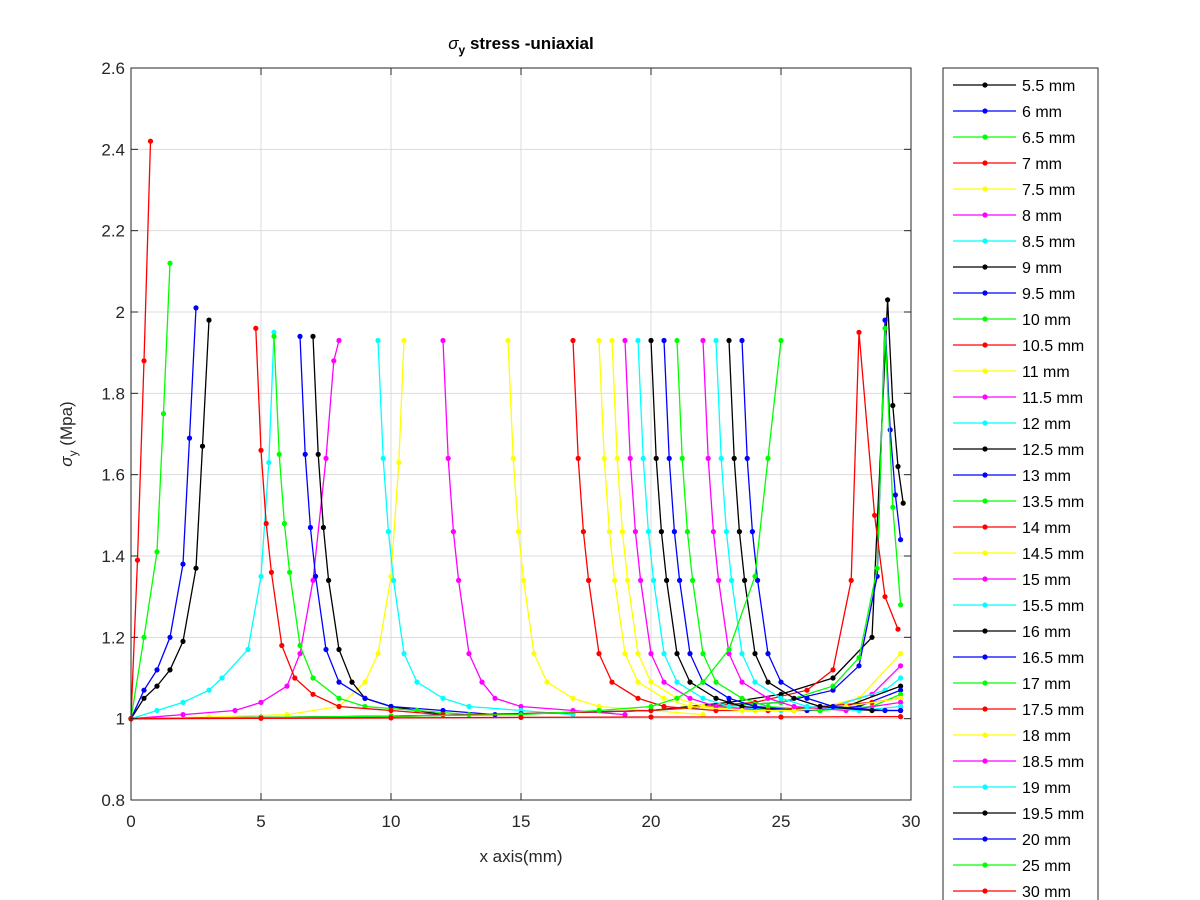 This screenshot has width=1200, height=900. Describe the element at coordinates (1007, 216) in the screenshot. I see `legend-entry: 8 mm` at that location.